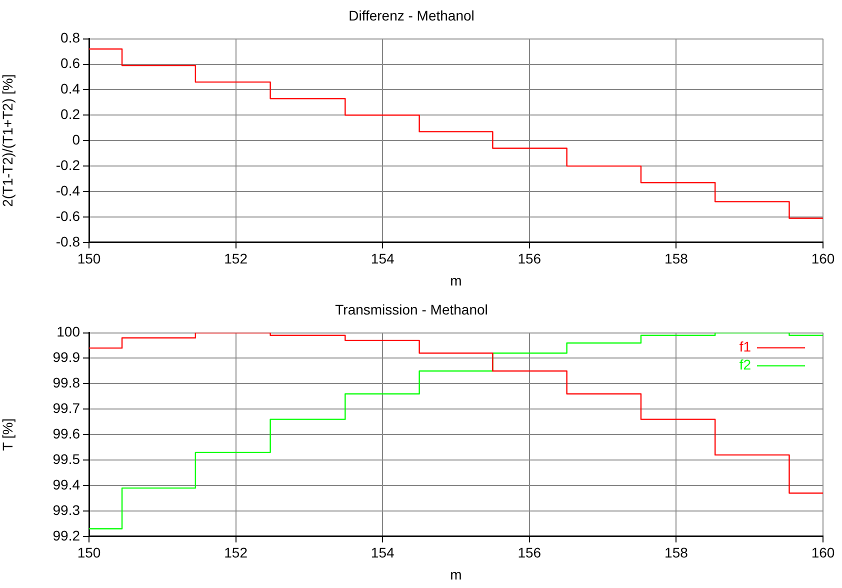  What do you see at coordinates (745, 364) in the screenshot?
I see `legend-label: f2` at bounding box center [745, 364].